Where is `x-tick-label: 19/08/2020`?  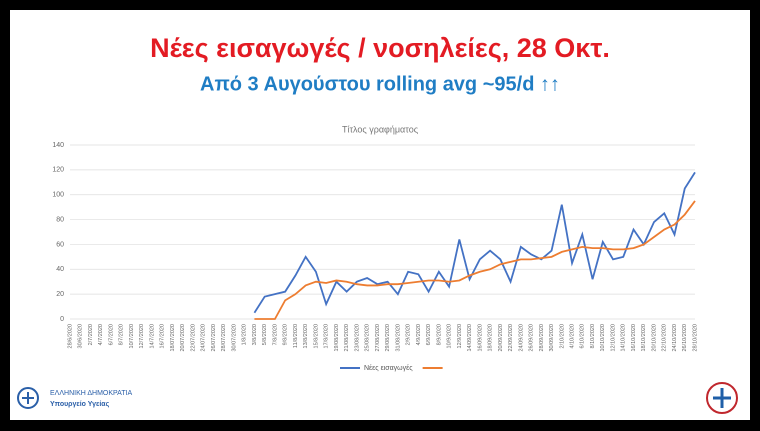
x-tick-label: 19/08/2020 is located at coordinates (337, 338).